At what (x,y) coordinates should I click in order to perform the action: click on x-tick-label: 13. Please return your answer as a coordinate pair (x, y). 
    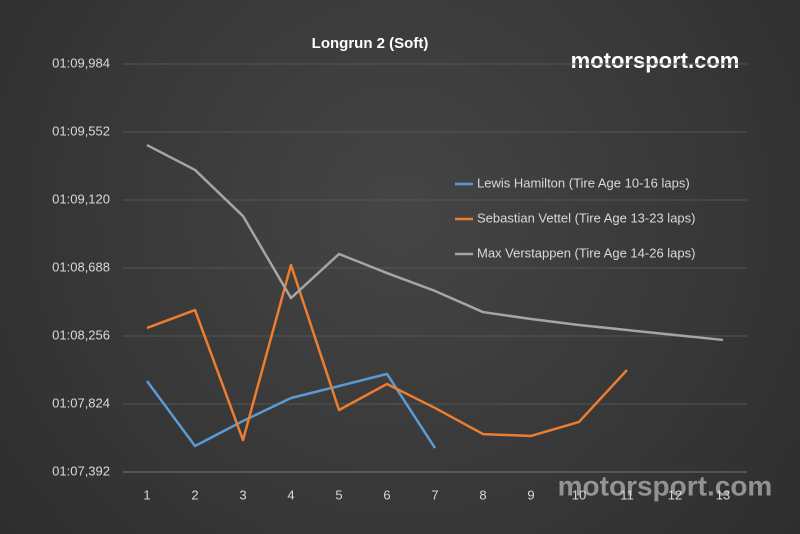
    Looking at the image, I should click on (723, 494).